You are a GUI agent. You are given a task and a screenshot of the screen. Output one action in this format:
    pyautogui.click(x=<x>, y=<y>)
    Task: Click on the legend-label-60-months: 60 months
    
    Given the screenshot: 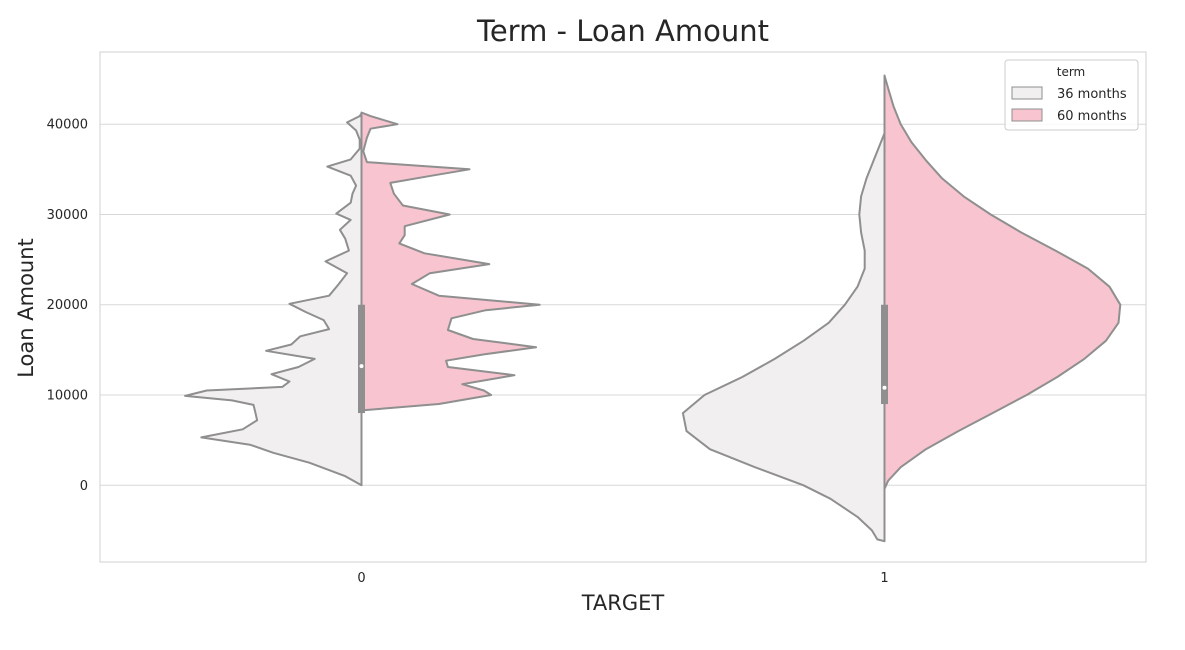 What is the action you would take?
    pyautogui.click(x=1092, y=116)
    